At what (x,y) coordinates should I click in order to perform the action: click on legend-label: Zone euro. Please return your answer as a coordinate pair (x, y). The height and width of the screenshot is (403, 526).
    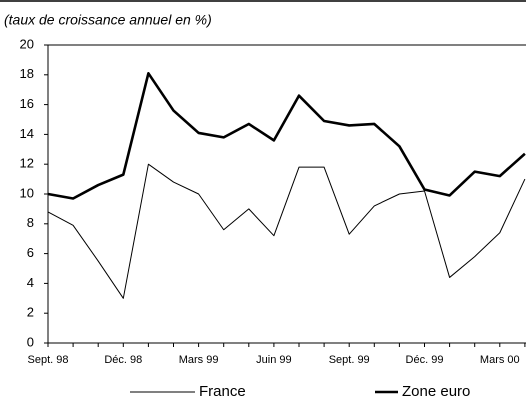
    Looking at the image, I should click on (436, 391).